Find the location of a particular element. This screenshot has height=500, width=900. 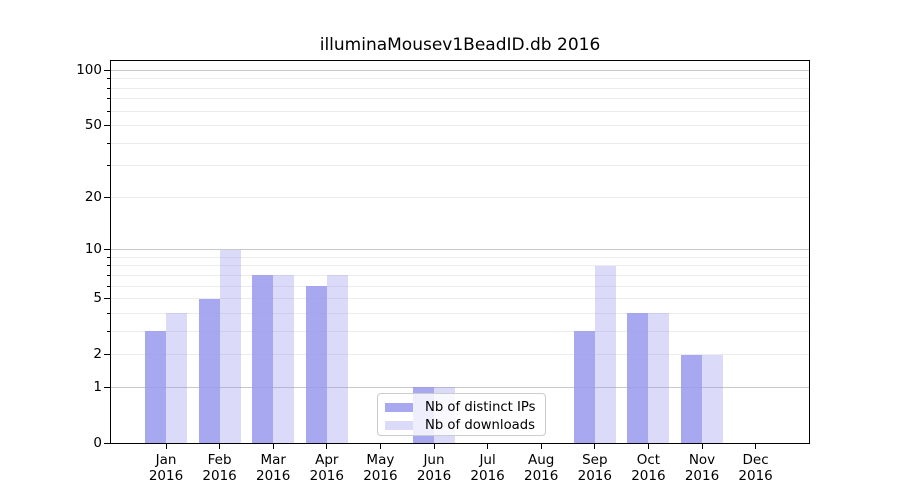

bar-nb-of-distinct-ips-nov is located at coordinates (691, 399).